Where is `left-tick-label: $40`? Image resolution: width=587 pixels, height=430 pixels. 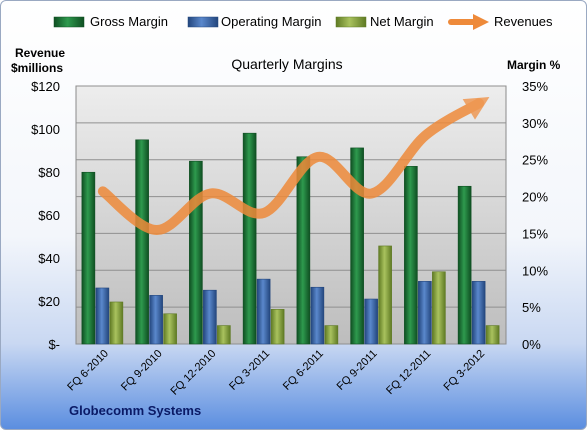
left-tick-label: $40 is located at coordinates (49, 258).